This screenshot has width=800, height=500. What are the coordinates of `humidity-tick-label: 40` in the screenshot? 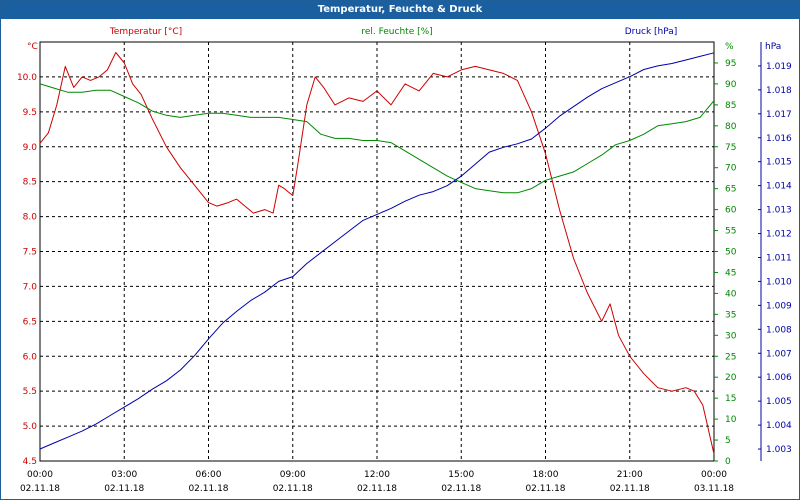 It's located at (731, 294).